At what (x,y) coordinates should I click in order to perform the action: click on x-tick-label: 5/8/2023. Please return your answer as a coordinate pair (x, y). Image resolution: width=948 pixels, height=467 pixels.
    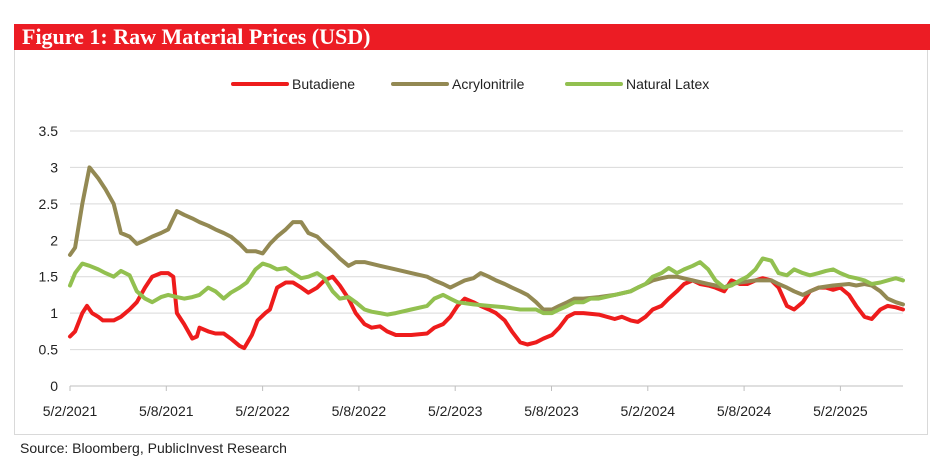
    Looking at the image, I should click on (551, 411).